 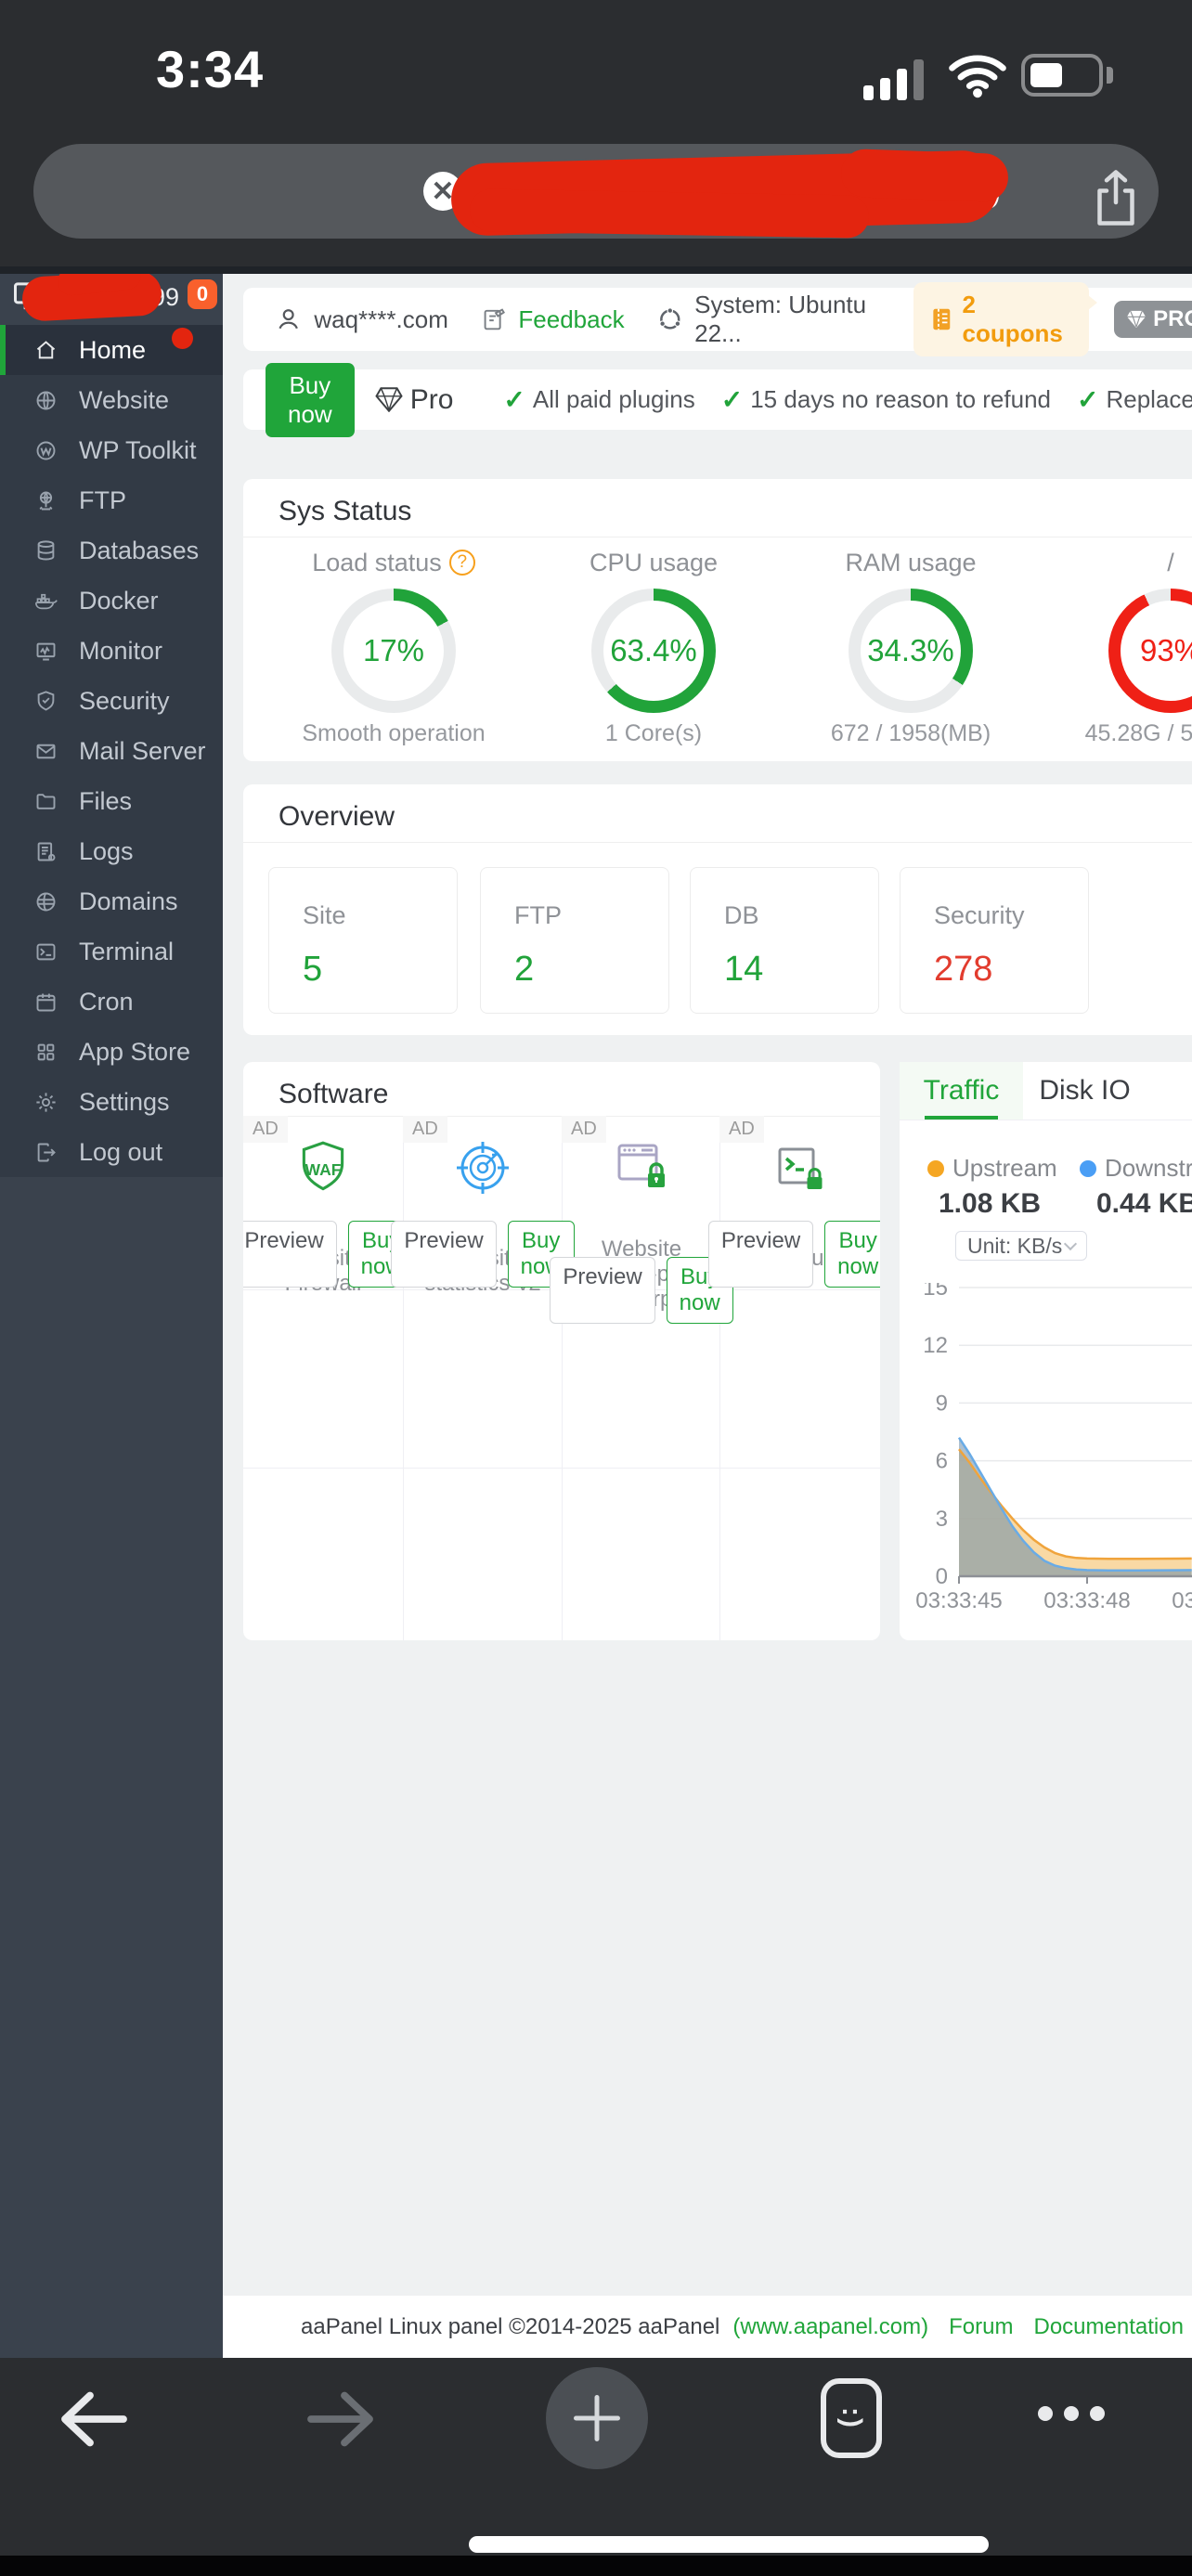 What do you see at coordinates (1071, 2413) in the screenshot?
I see `menu-dots-icon` at bounding box center [1071, 2413].